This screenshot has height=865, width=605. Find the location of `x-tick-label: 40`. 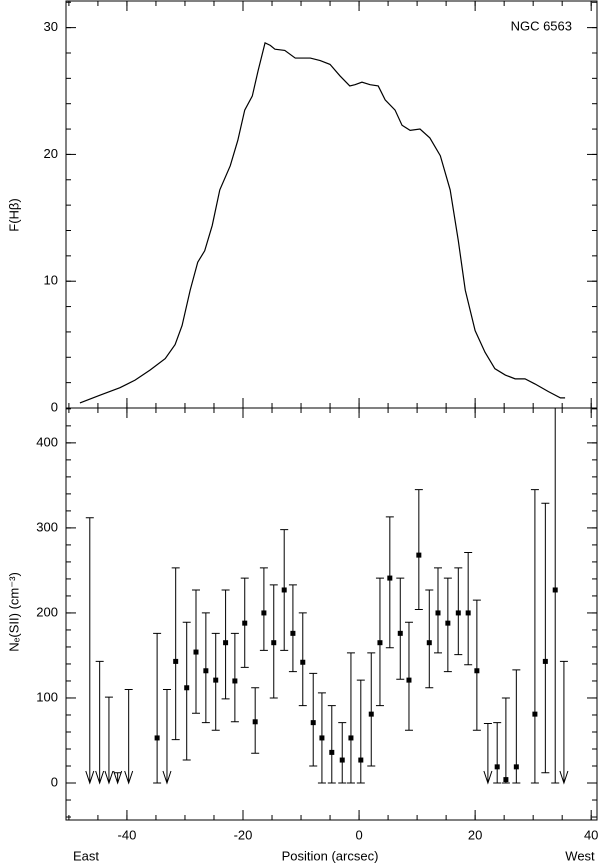

x-tick-label: 40 is located at coordinates (591, 834).